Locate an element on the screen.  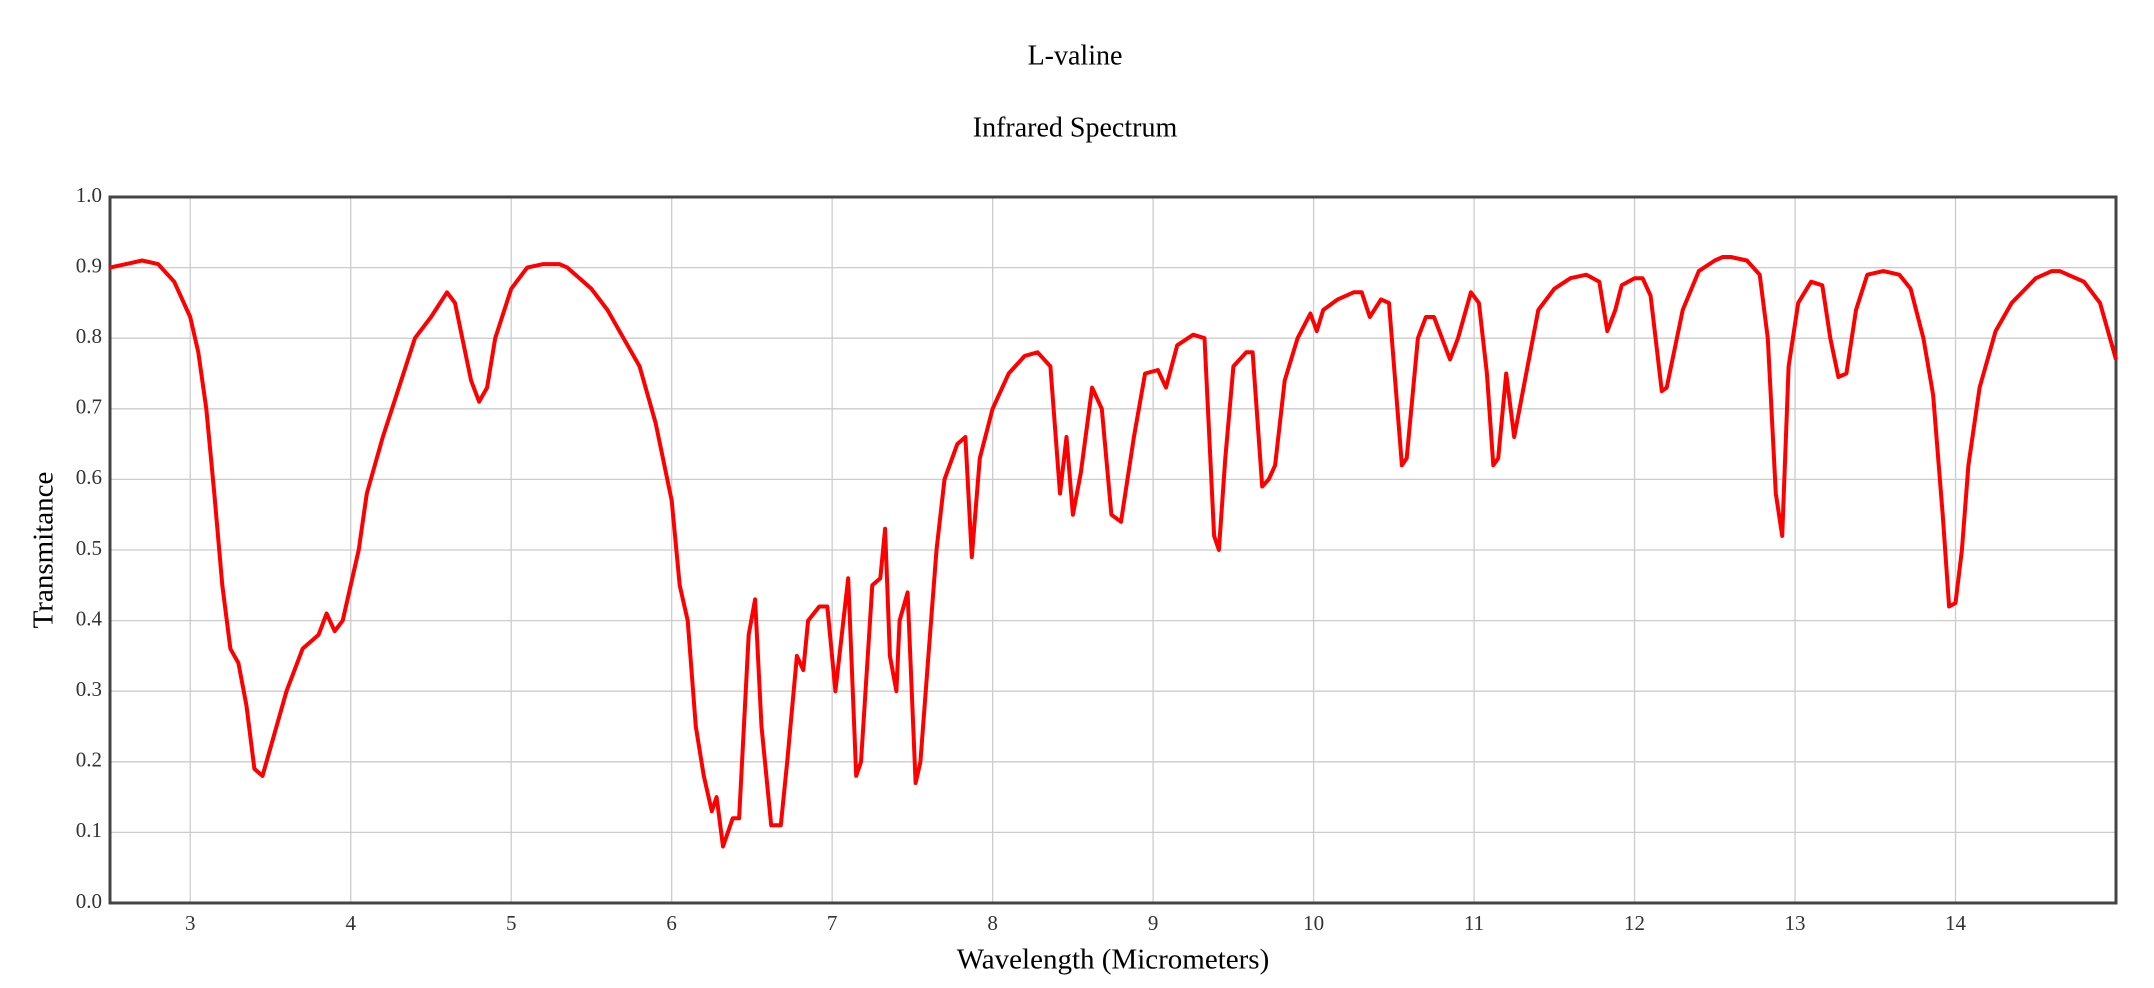
y-tick-label: 0.4 is located at coordinates (89, 618).